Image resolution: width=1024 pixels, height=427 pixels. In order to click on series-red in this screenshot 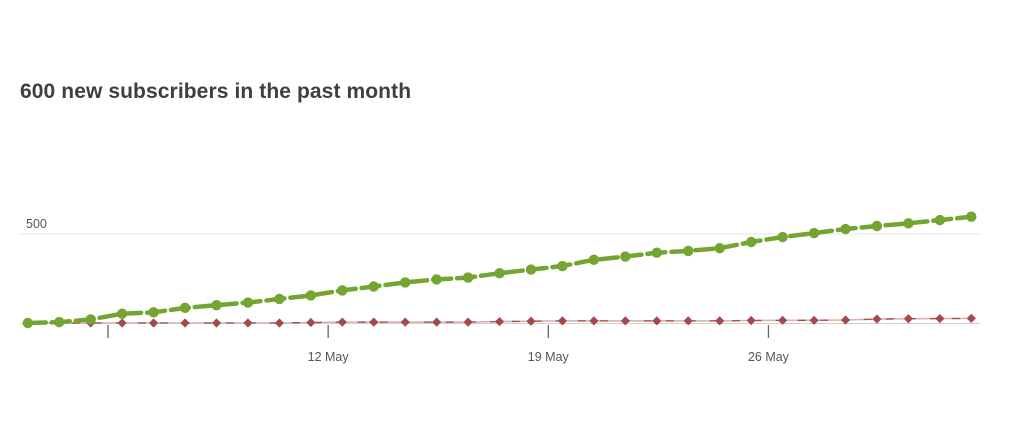, I will do `click(499, 320)`.